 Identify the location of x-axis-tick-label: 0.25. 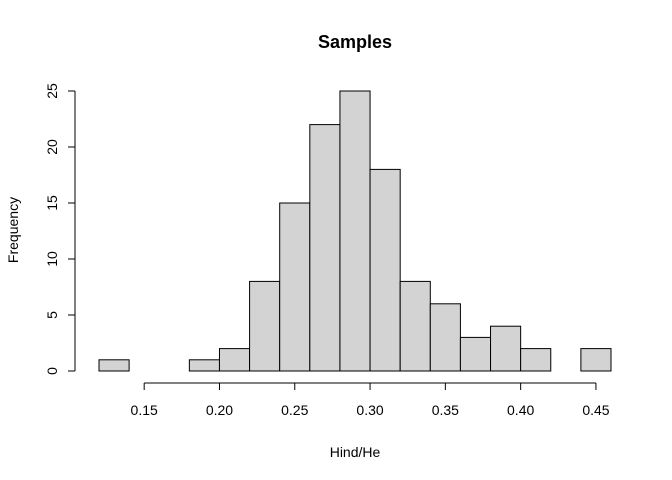
(294, 410).